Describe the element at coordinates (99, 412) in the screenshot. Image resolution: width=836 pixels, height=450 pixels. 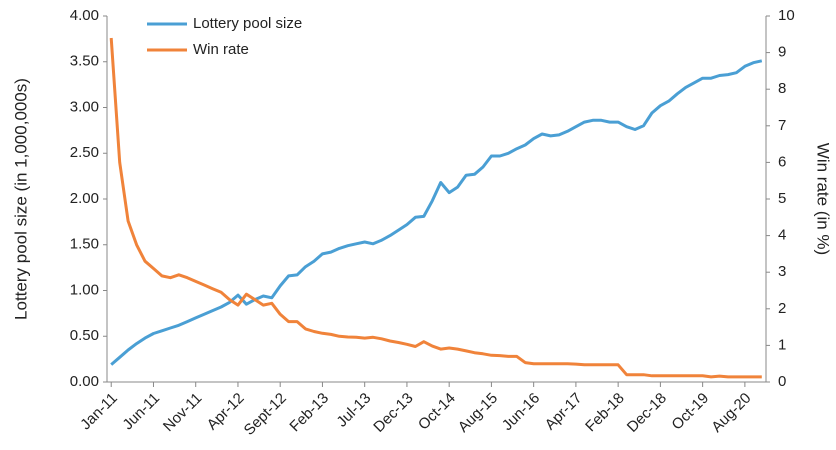
I see `x-tick-label: Jan-11` at that location.